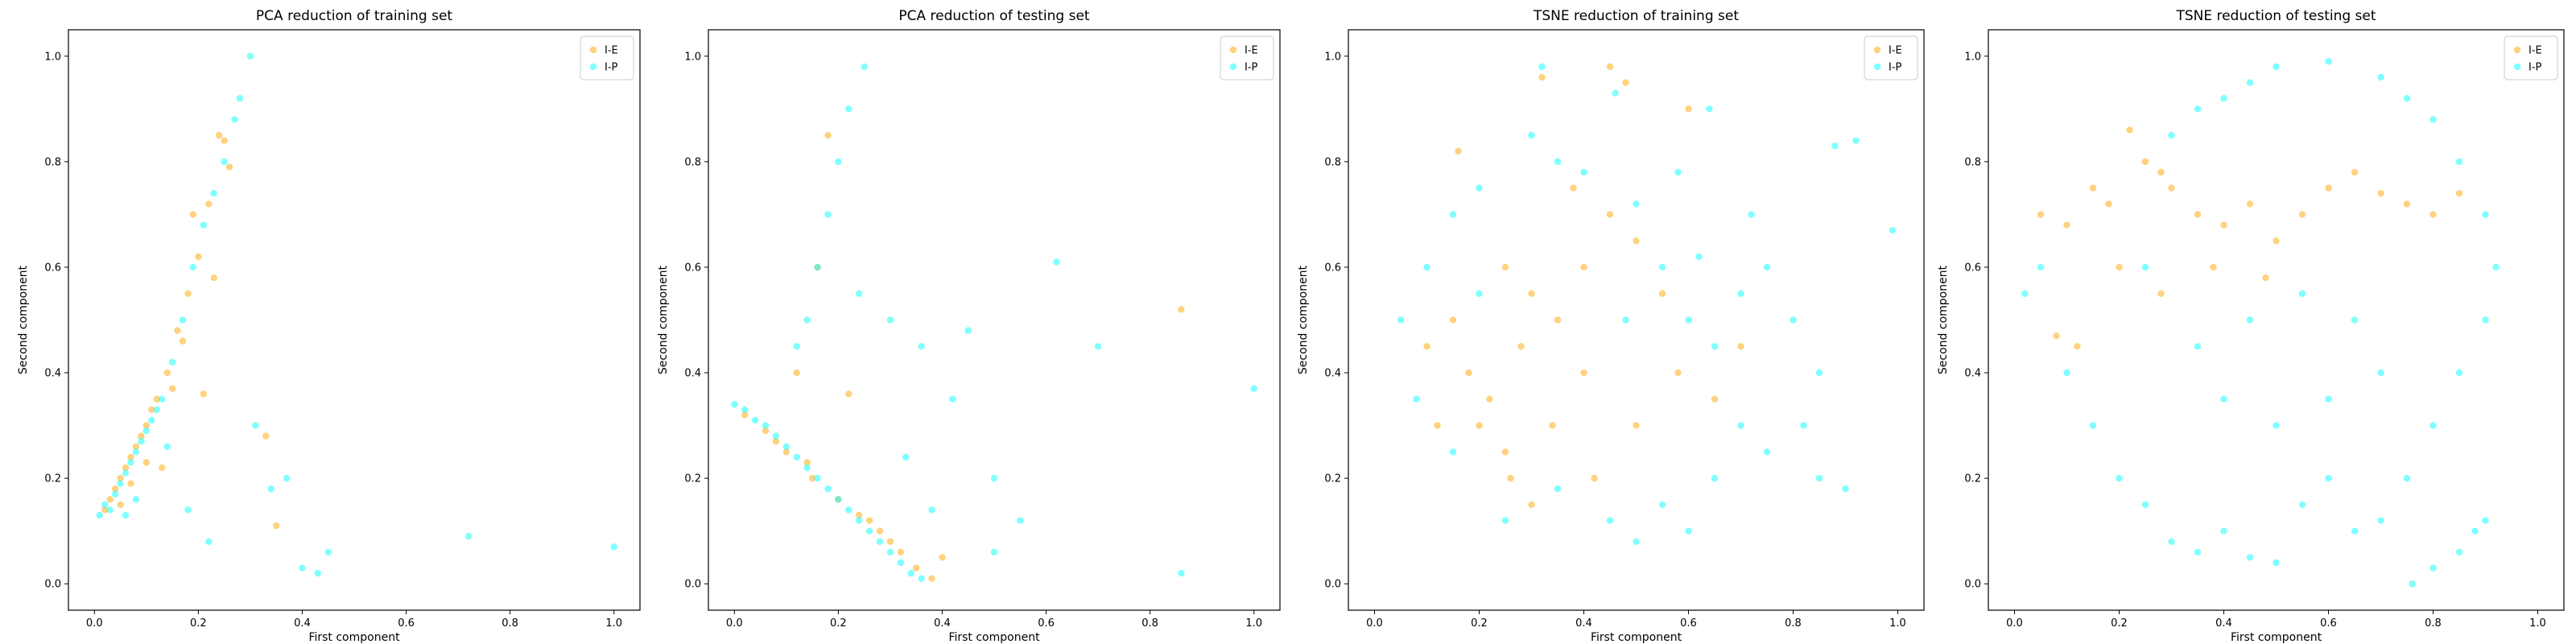  What do you see at coordinates (994, 16) in the screenshot?
I see `chart-title: PCA reduction of testing set` at bounding box center [994, 16].